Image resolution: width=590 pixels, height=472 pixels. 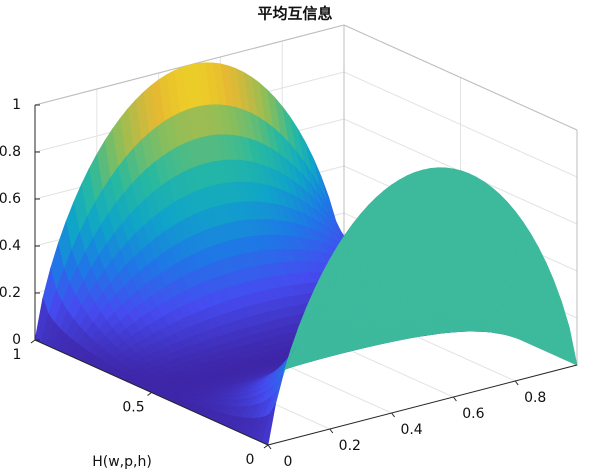 I want to click on y-axis-label: H(w,p,h), so click(x=122, y=462).